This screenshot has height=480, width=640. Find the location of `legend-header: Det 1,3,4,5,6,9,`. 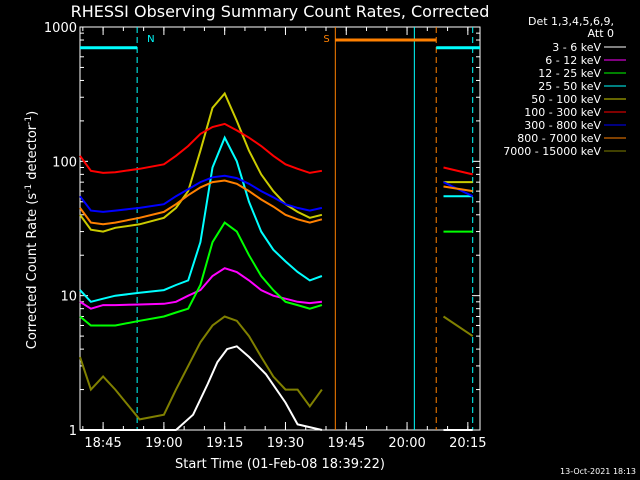

legend-header: Det 1,3,4,5,6,9, is located at coordinates (571, 21).